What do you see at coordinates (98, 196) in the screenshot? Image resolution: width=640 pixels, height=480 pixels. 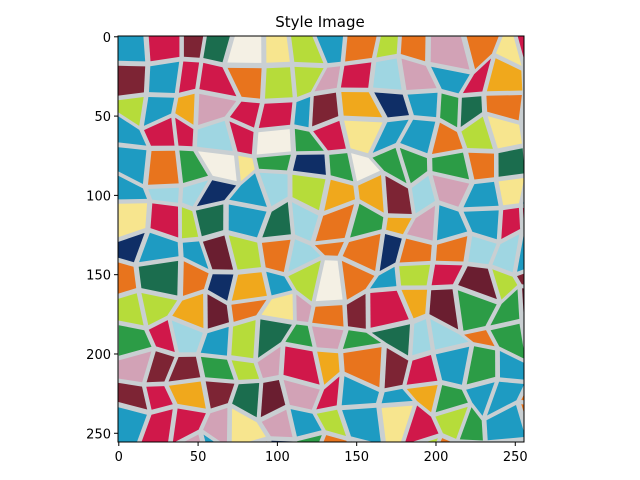 I see `y-tick-label: 100` at bounding box center [98, 196].